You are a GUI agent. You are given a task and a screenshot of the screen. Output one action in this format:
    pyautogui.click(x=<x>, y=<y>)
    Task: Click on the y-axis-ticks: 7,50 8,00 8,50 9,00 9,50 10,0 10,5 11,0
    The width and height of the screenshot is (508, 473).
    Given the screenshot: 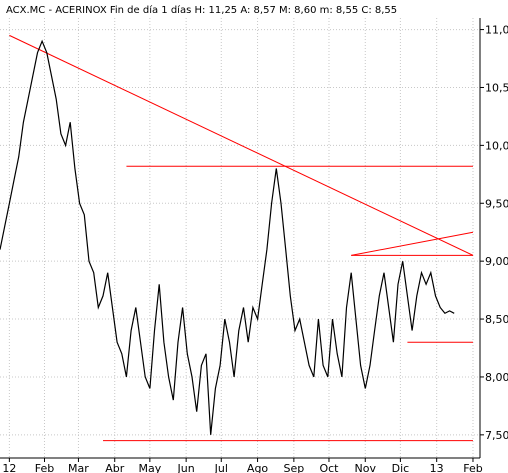 What is the action you would take?
    pyautogui.click(x=494, y=233)
    